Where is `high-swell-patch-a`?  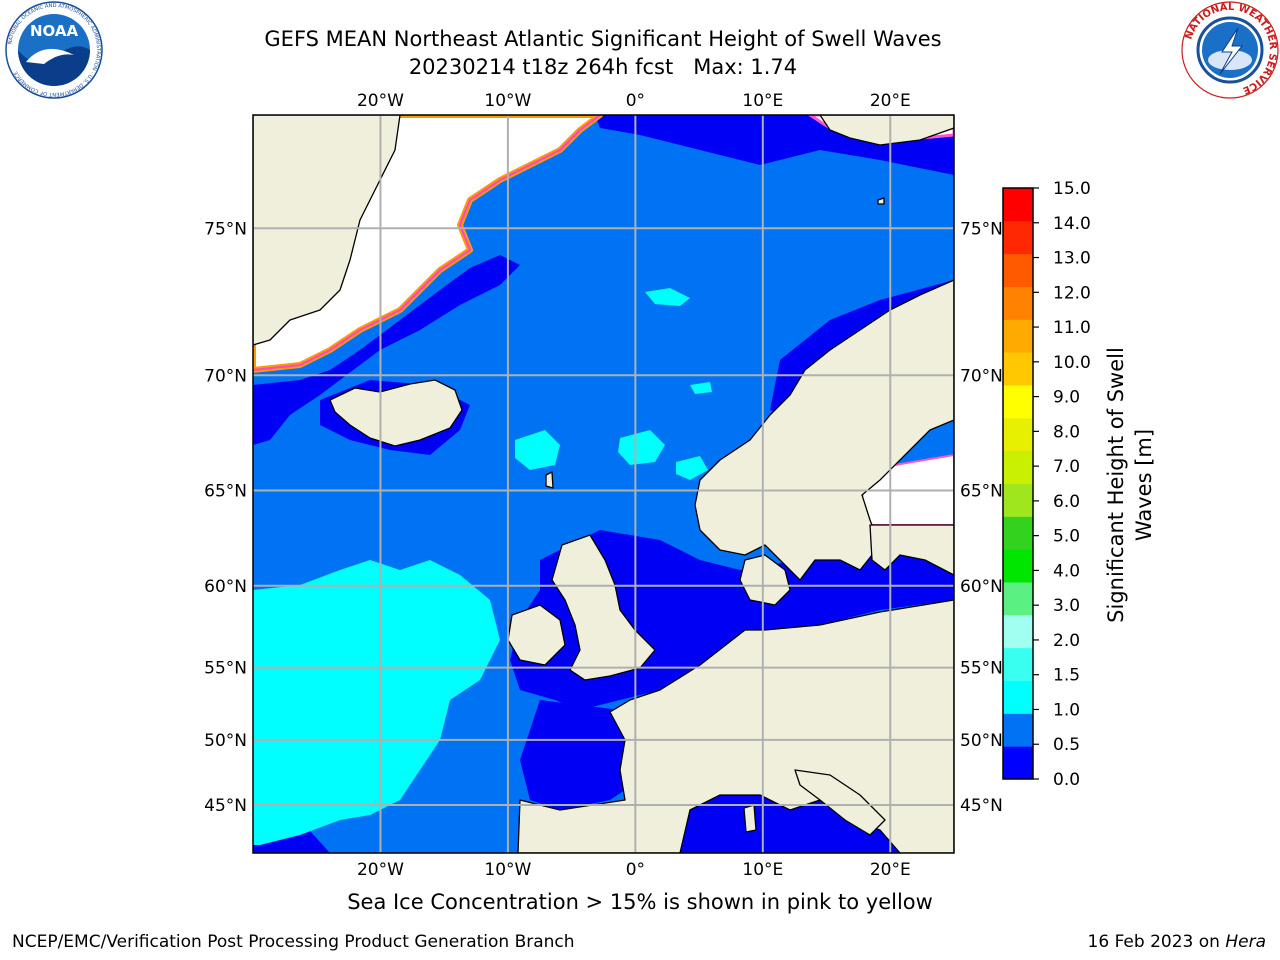 high-swell-patch-a is located at coordinates (537, 450).